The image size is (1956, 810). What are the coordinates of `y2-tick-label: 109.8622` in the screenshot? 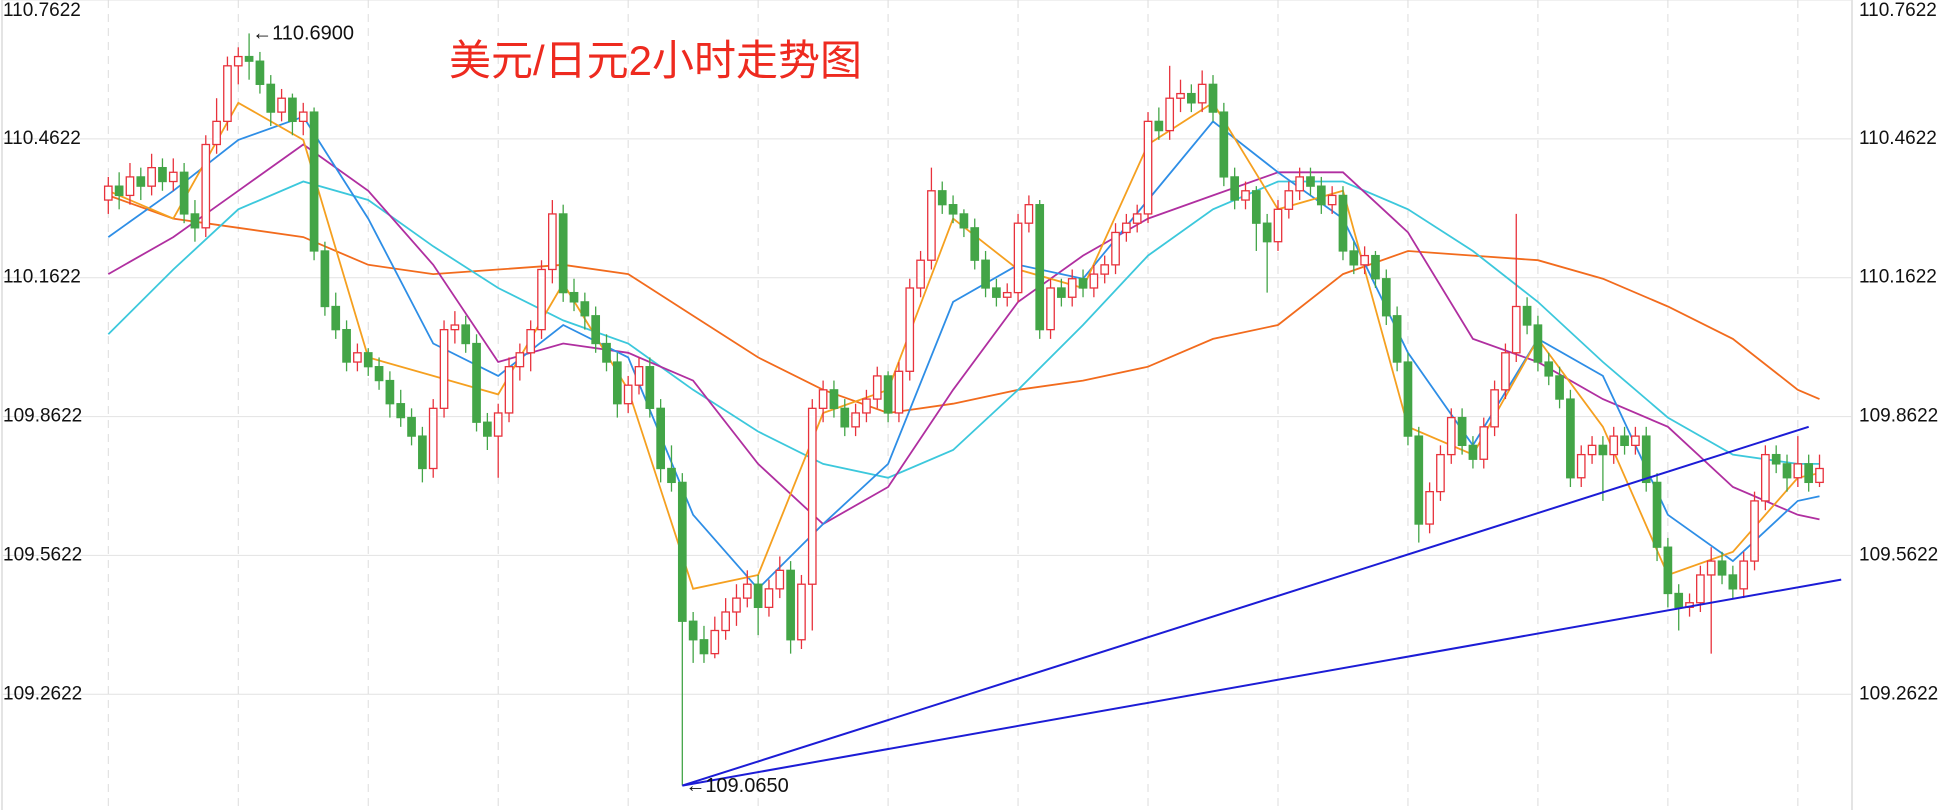 It's located at (1898, 416).